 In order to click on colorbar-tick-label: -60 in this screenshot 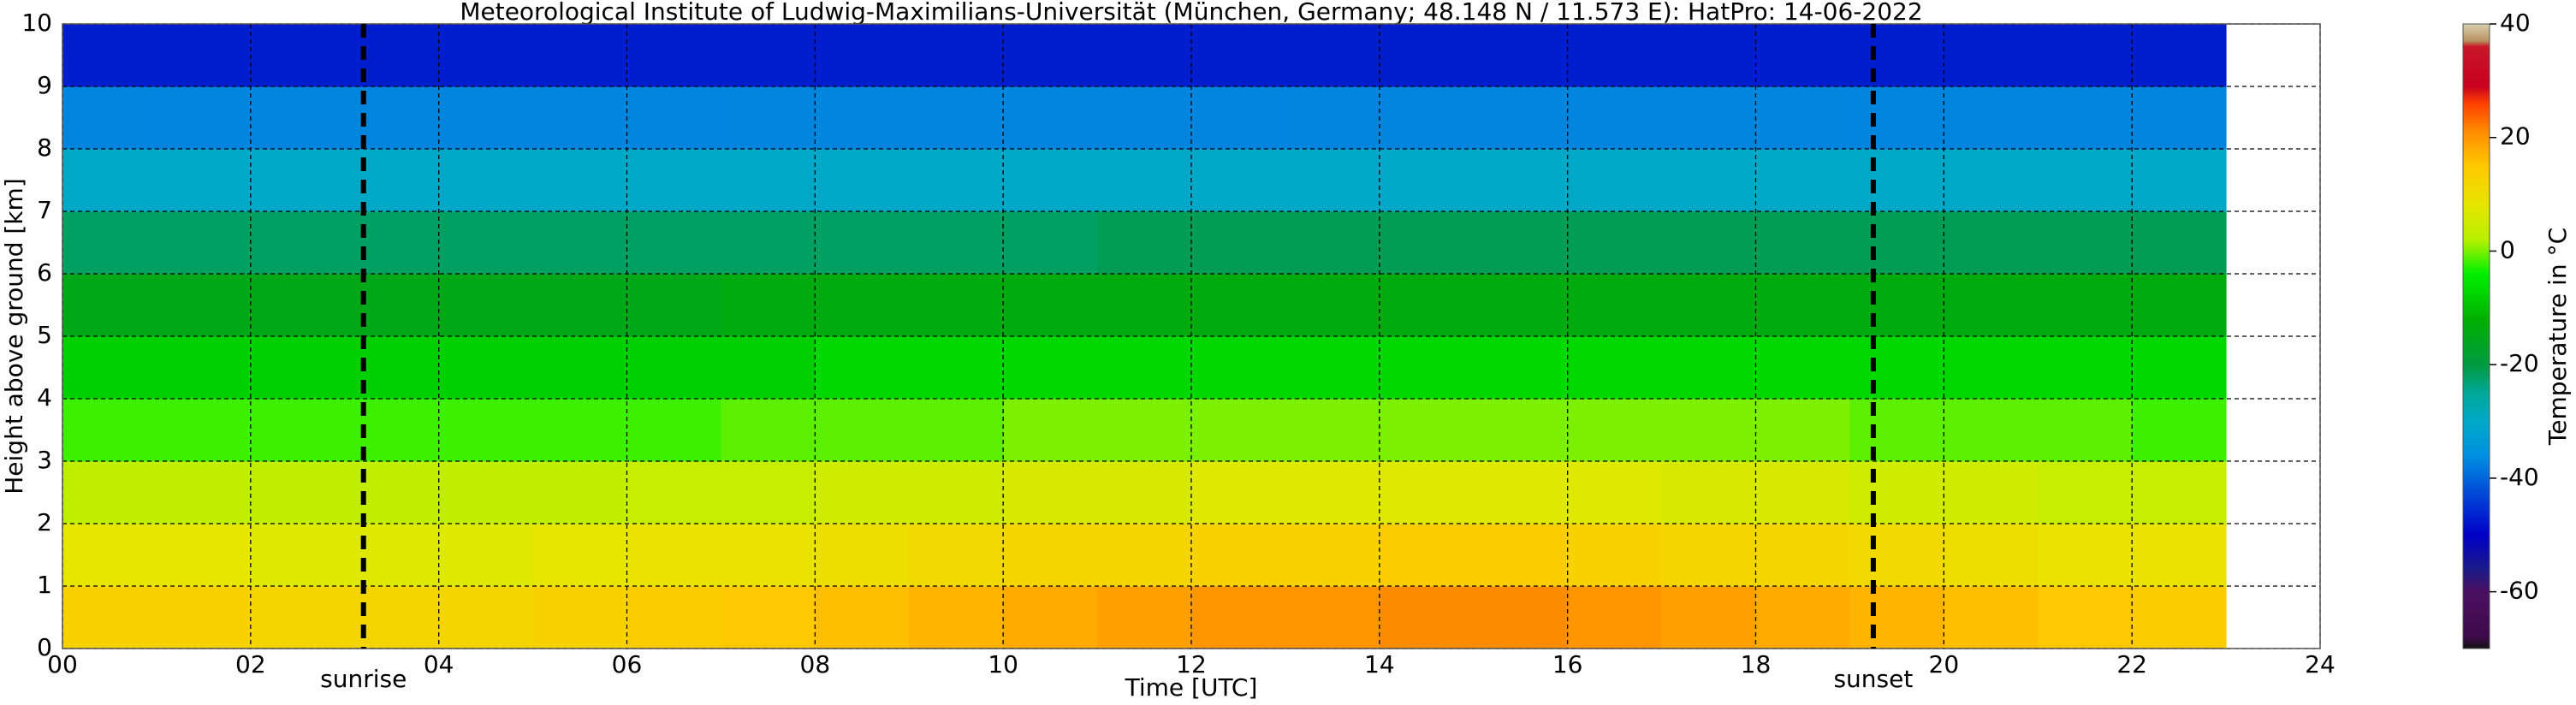, I will do `click(2519, 591)`.